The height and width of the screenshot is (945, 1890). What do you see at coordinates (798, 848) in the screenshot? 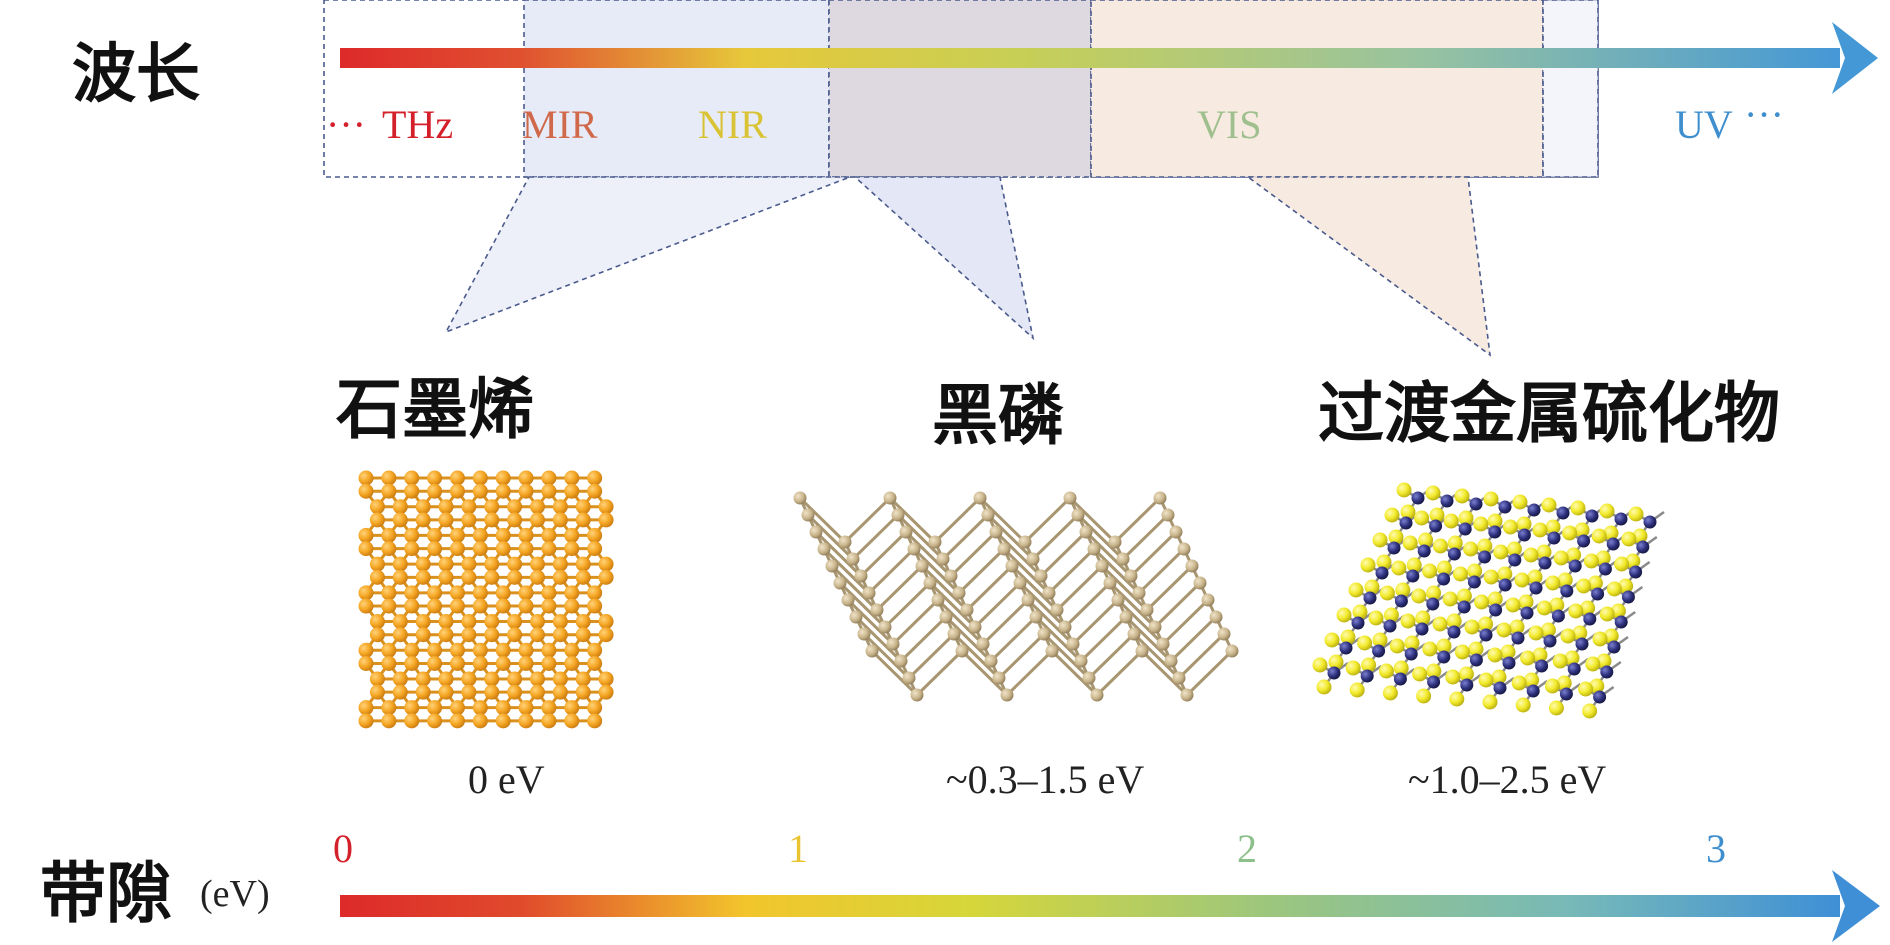
I see `tick-label-1: 1` at bounding box center [798, 848].